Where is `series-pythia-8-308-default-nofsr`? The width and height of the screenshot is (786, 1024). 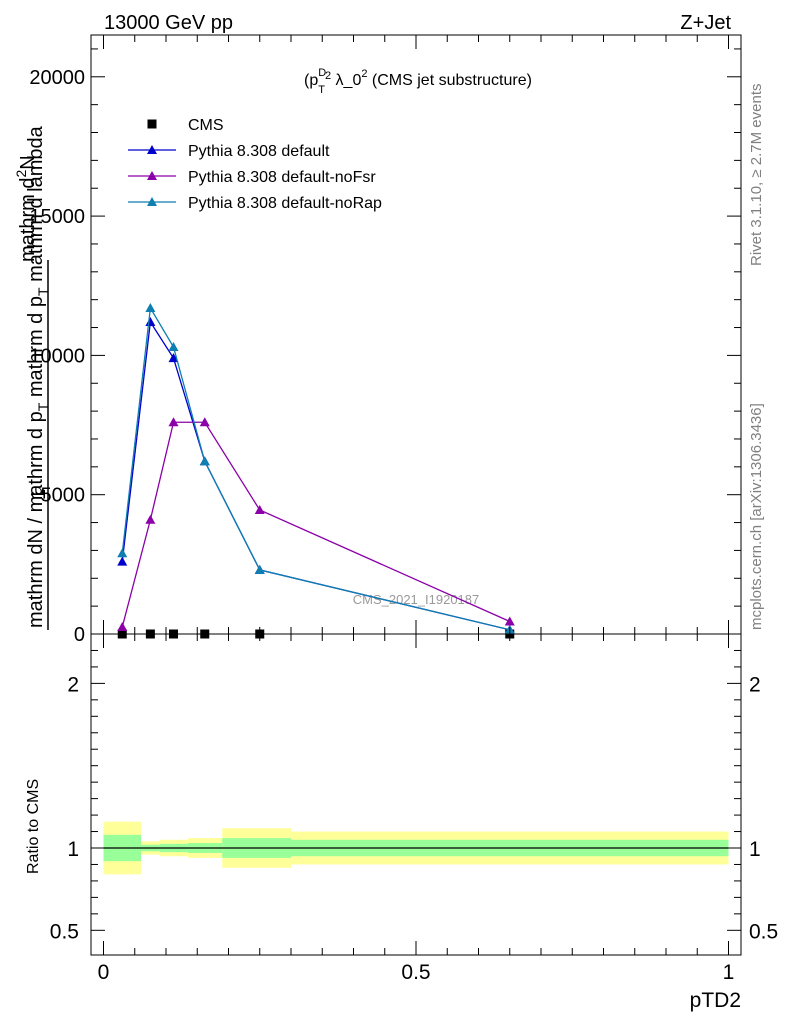
series-pythia-8-308-default-nofsr is located at coordinates (316, 524).